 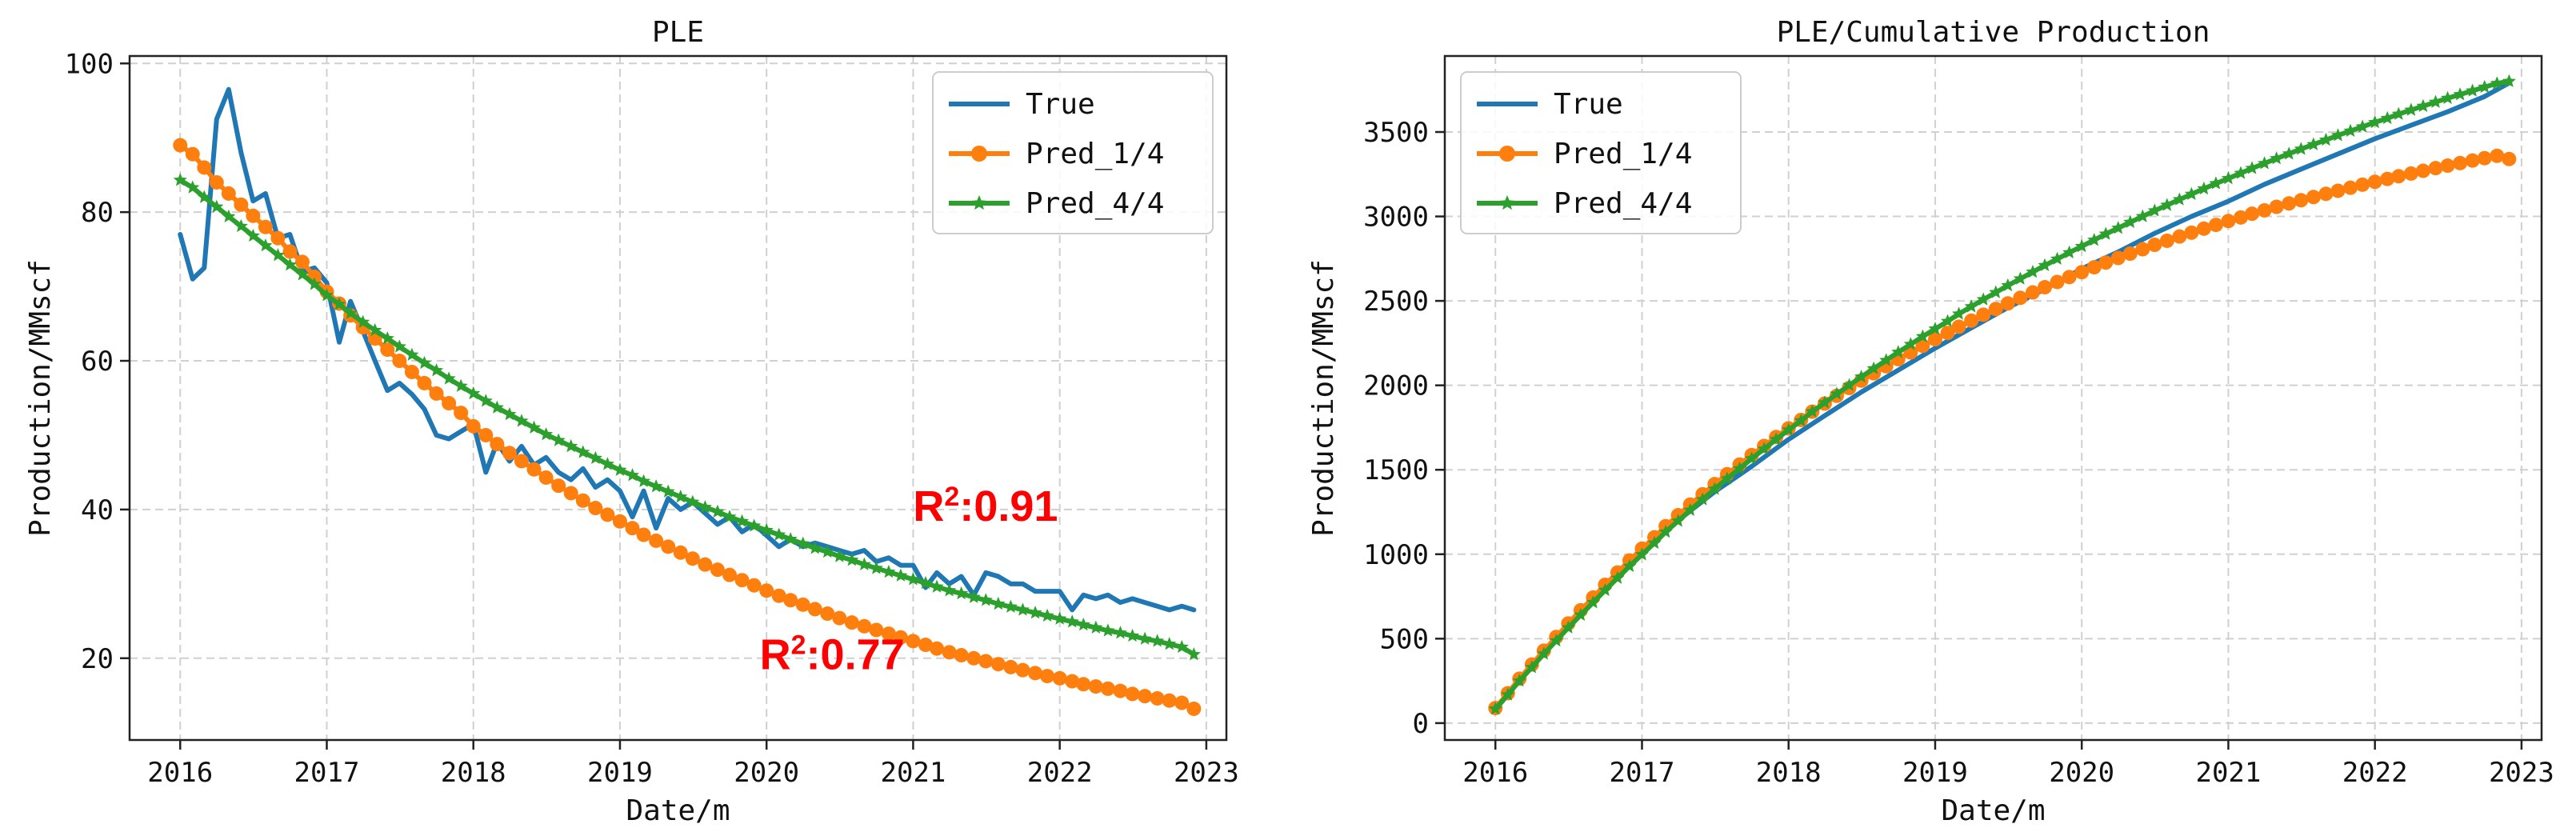 I want to click on legend-box, so click(x=1073, y=152).